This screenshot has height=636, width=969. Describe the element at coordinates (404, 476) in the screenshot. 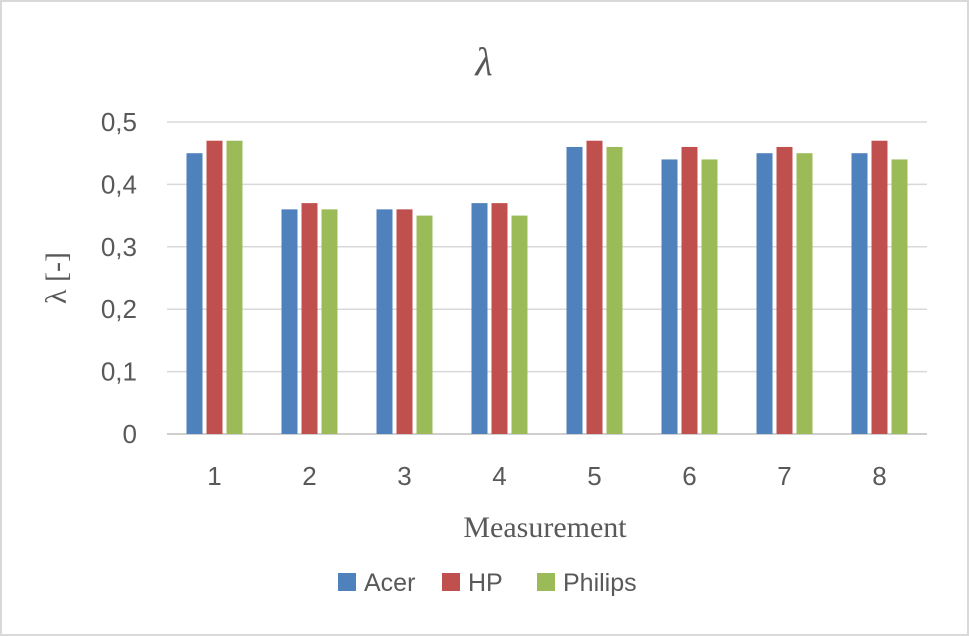

I see `x-tick-label: 3` at that location.